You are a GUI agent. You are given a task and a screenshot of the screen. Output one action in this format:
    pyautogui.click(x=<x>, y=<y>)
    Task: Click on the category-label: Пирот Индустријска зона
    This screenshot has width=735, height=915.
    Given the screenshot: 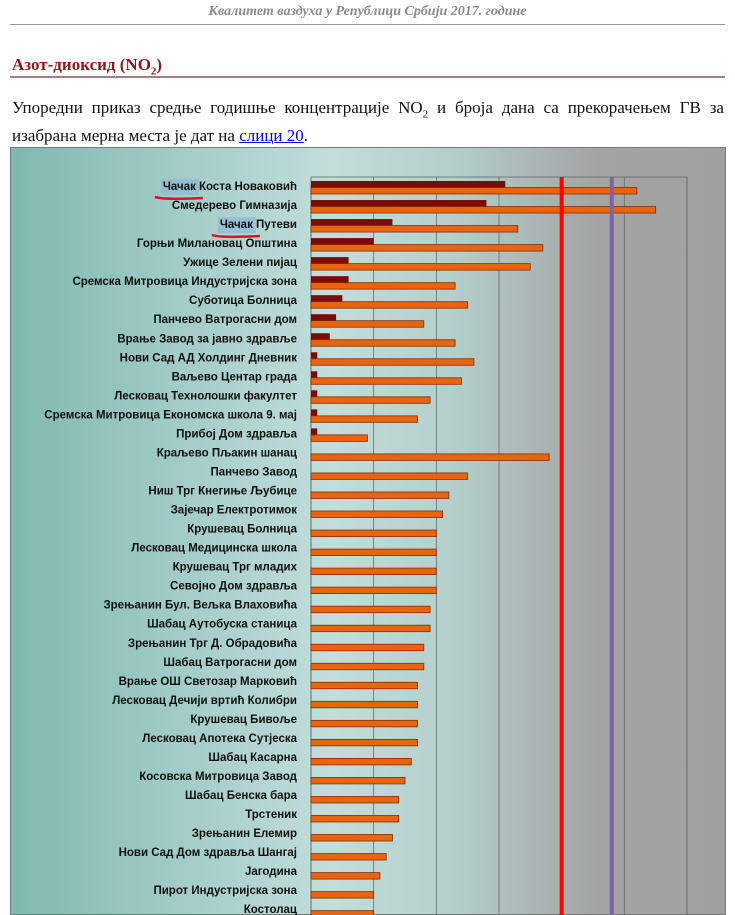 What is the action you would take?
    pyautogui.click(x=225, y=891)
    